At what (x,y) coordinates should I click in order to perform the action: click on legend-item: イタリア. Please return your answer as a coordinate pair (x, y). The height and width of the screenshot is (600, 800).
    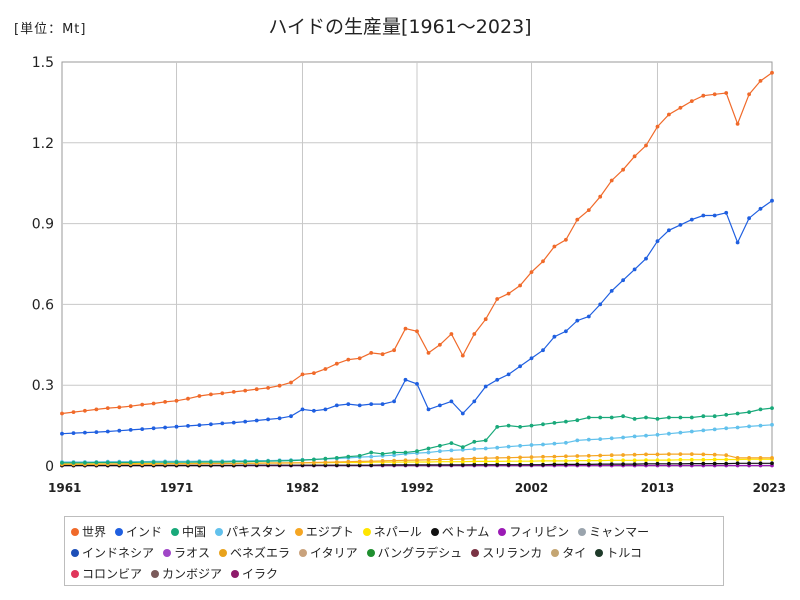
    Looking at the image, I should click on (328, 552).